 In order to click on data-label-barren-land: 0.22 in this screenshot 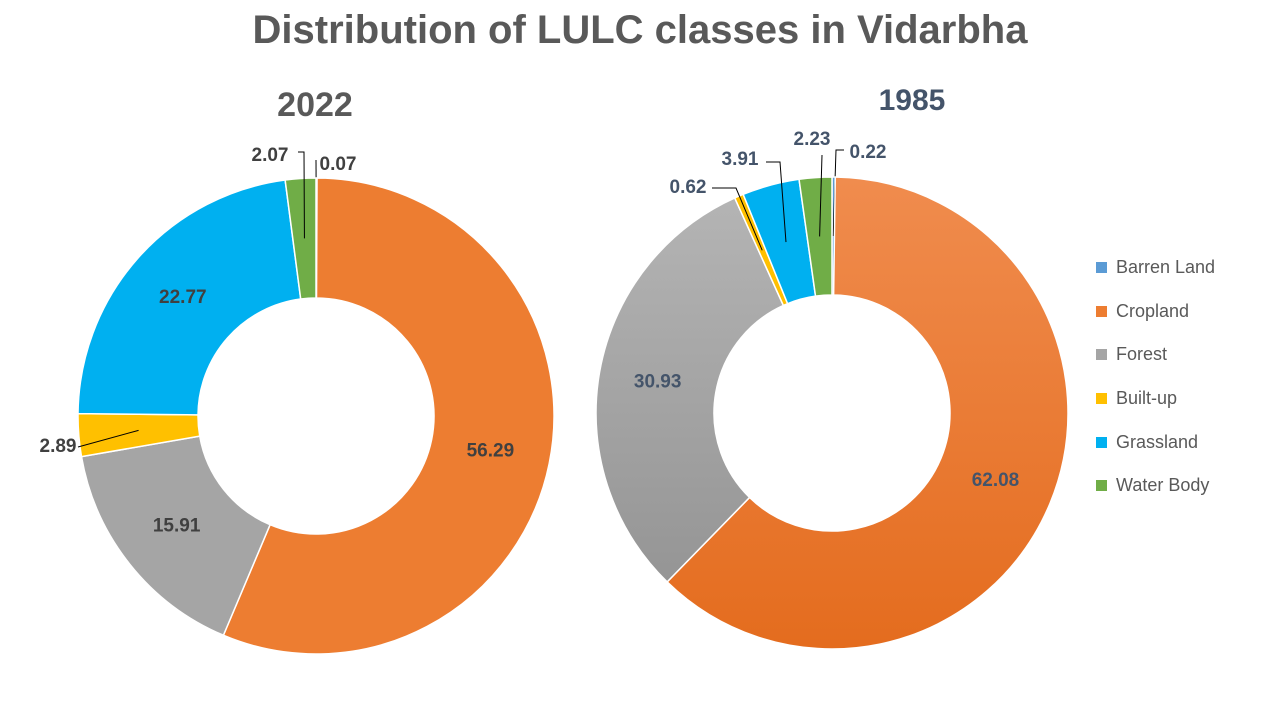, I will do `click(868, 152)`.